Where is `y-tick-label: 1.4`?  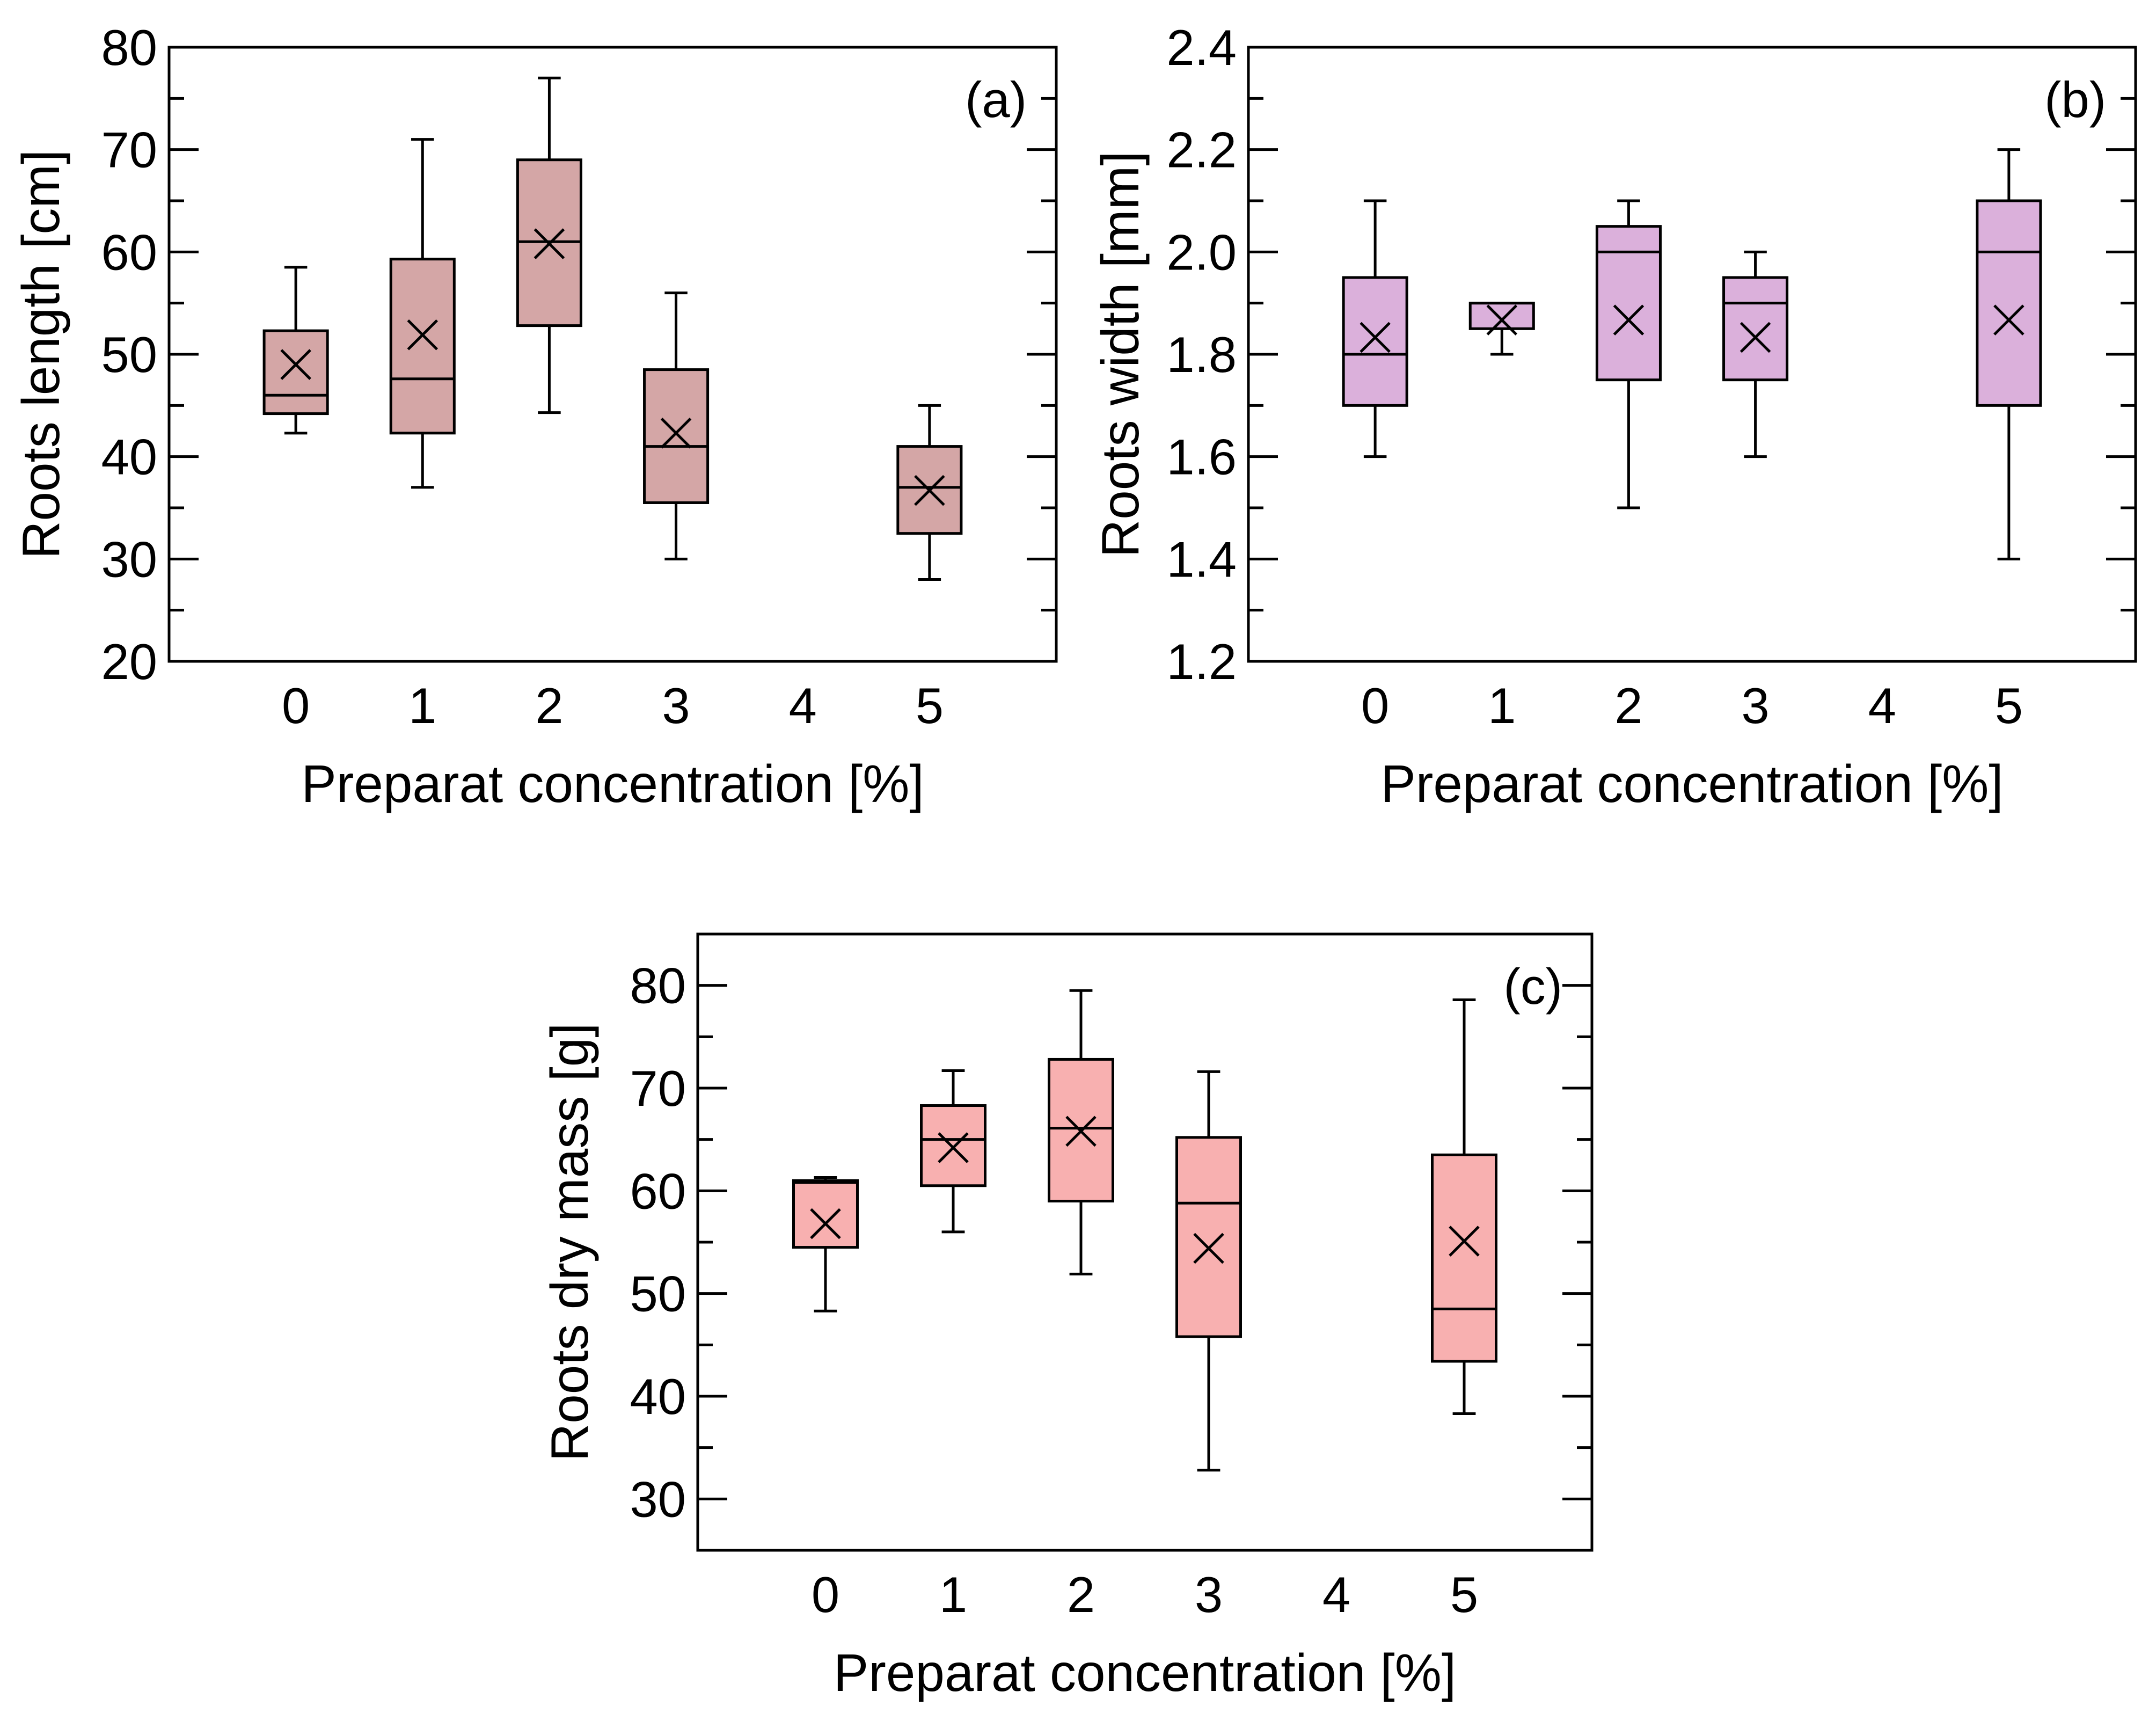
y-tick-label: 1.4 is located at coordinates (1202, 559).